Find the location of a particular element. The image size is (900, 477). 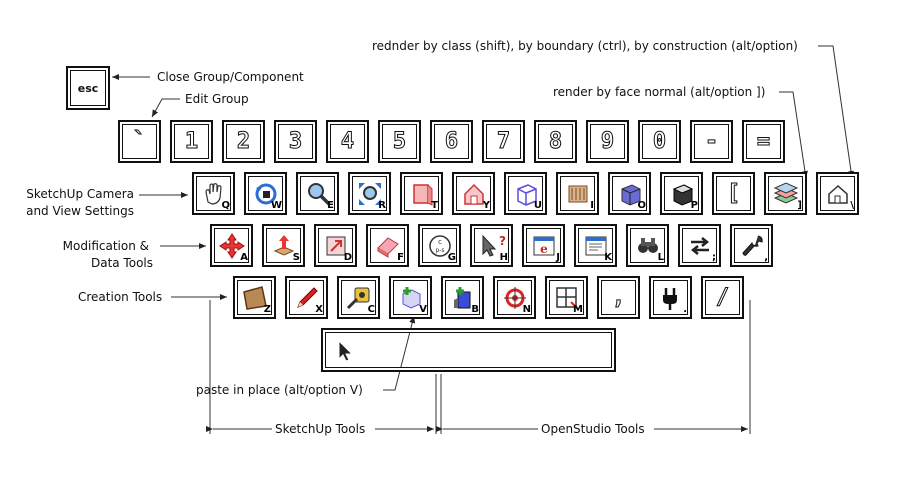

house-outline-icon is located at coordinates (837, 194).